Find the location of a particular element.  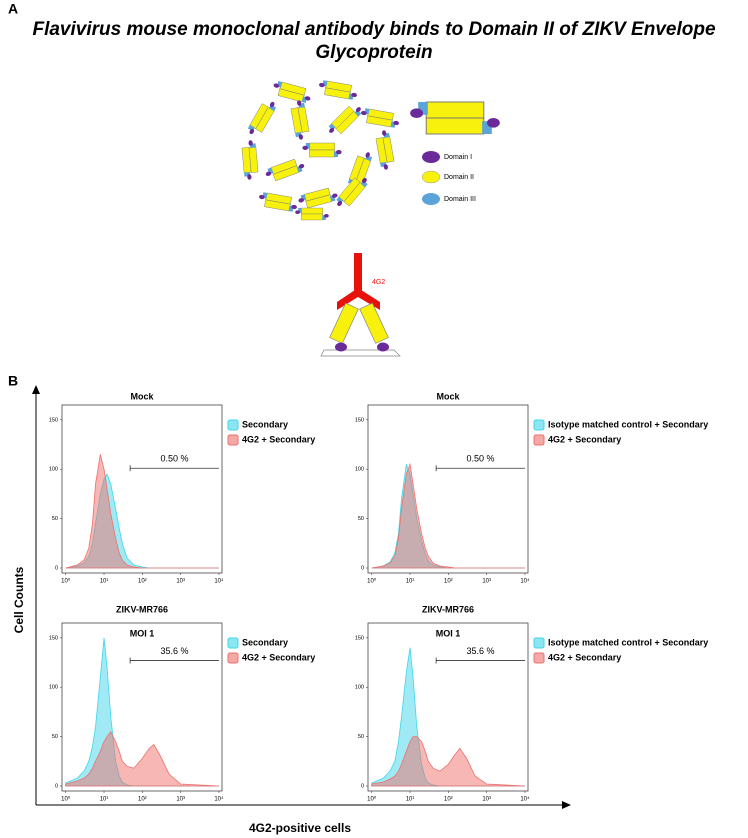

antibody-diagram: 4G2 is located at coordinates (360, 305).